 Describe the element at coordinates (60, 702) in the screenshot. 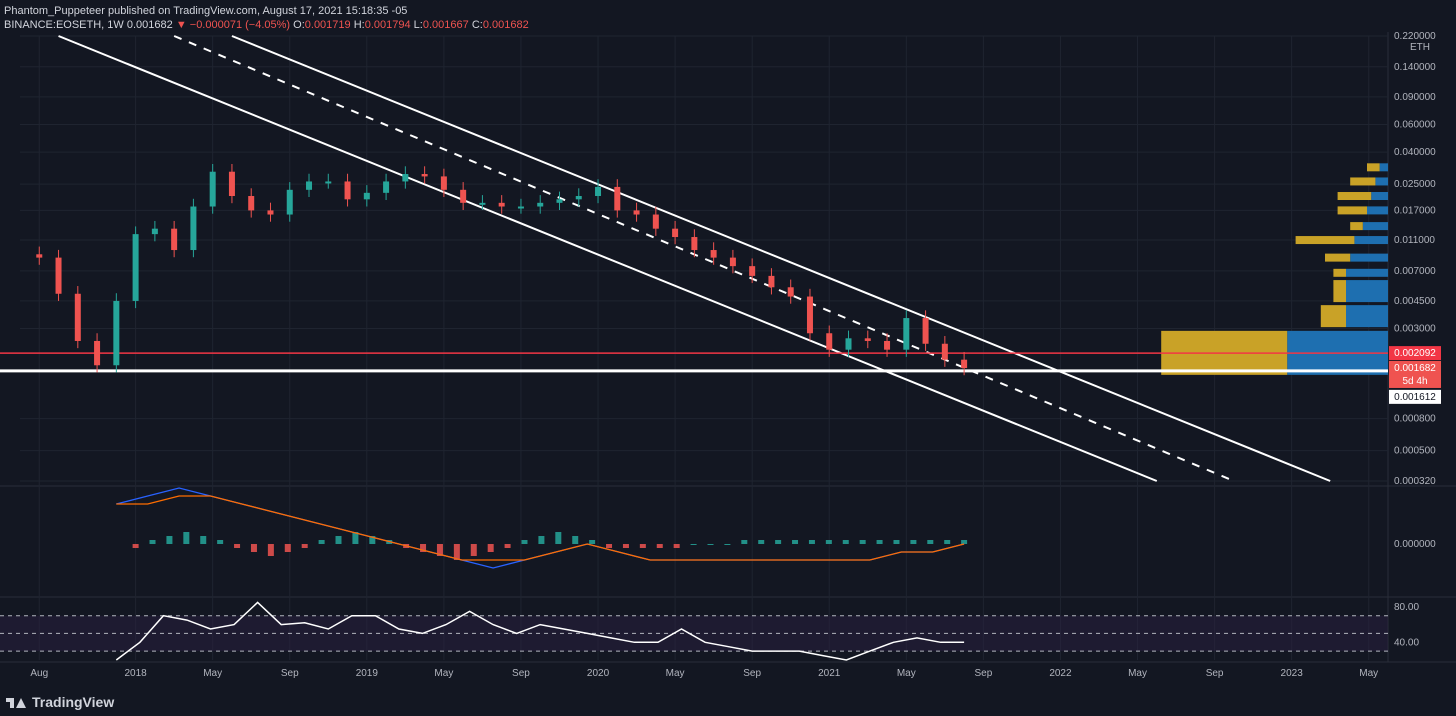

I see `tradingview-branding: TradingView` at that location.